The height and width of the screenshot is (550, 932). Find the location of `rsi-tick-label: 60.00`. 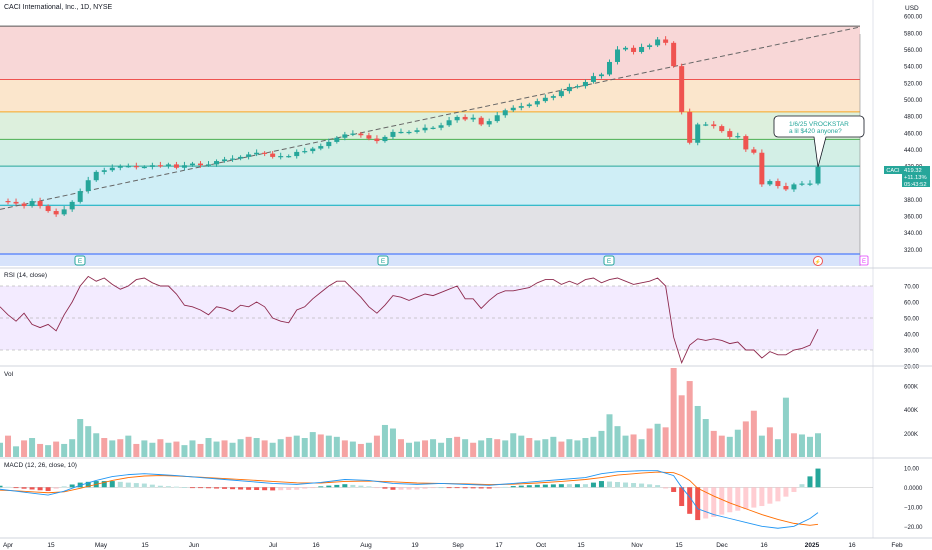

rsi-tick-label: 60.00 is located at coordinates (912, 304).